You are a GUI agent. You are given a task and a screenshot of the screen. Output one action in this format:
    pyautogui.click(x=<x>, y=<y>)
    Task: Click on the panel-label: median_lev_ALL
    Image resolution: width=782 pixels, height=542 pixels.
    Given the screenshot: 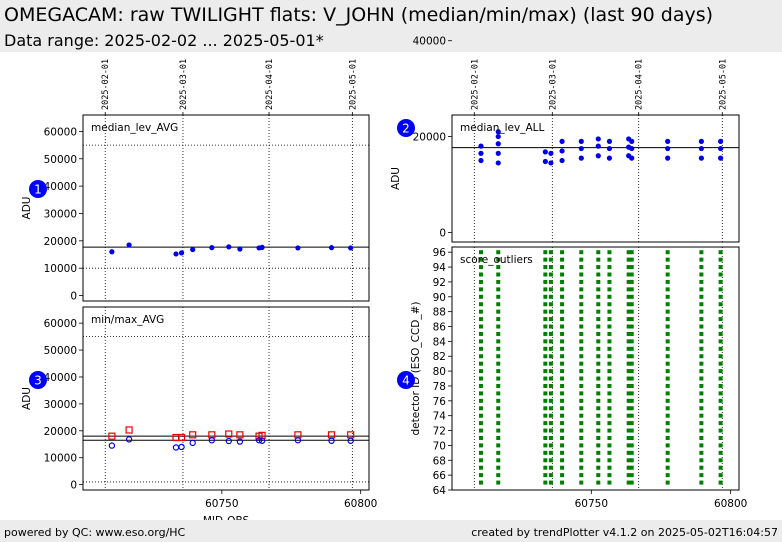 What is the action you would take?
    pyautogui.click(x=502, y=128)
    